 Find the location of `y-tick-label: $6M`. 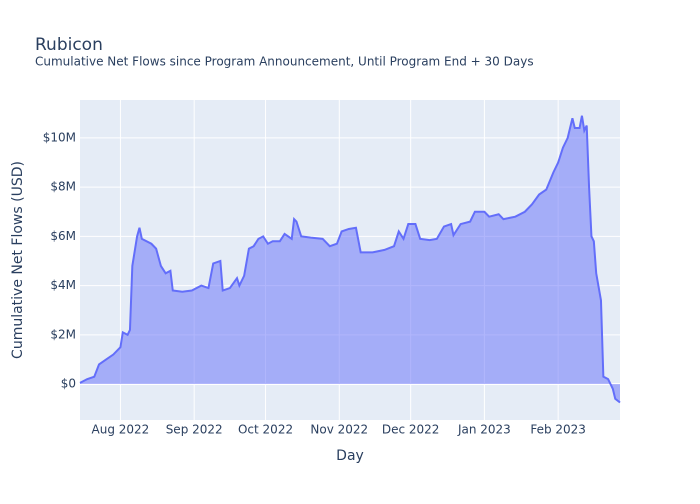

y-tick-label: $6M is located at coordinates (63, 236).